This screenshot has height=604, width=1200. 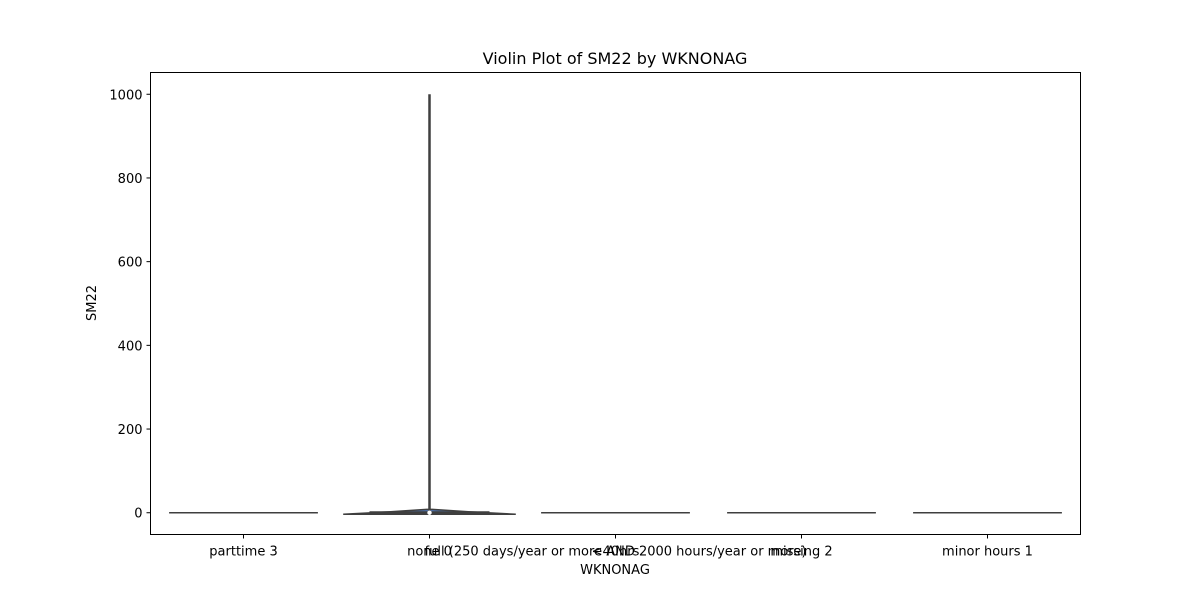 I want to click on x-tick-label: <40hrs, so click(x=616, y=552).